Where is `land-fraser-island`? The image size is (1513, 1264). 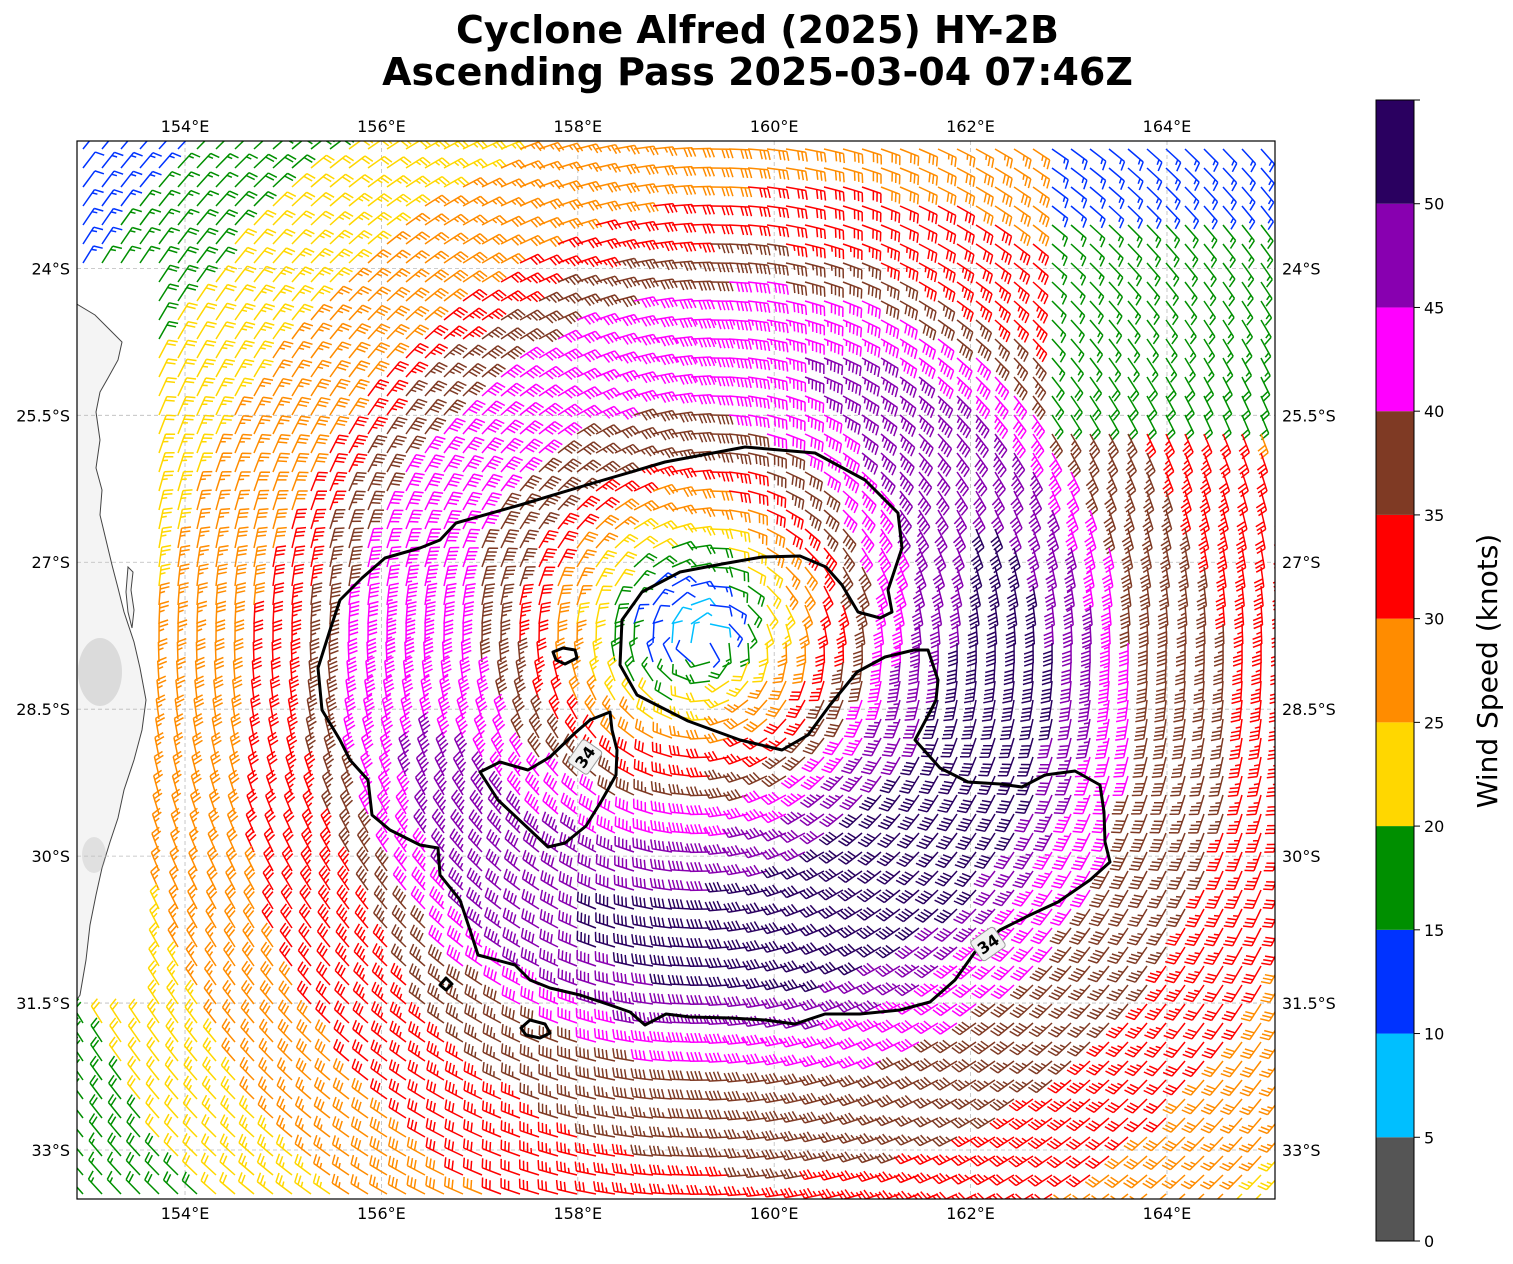 land-fraser-island is located at coordinates (130, 597).